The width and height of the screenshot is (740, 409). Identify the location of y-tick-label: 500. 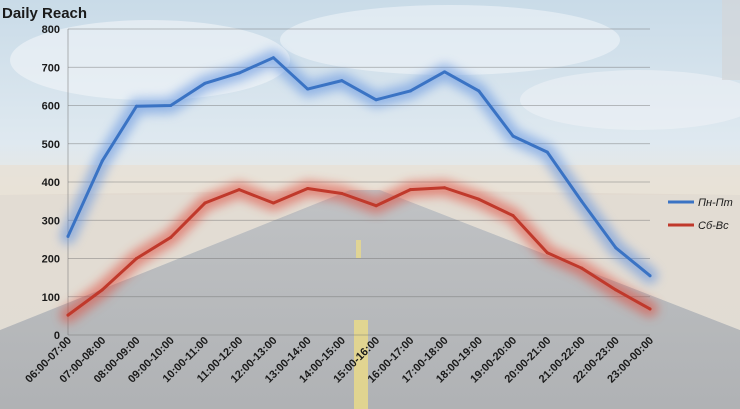
(51, 145).